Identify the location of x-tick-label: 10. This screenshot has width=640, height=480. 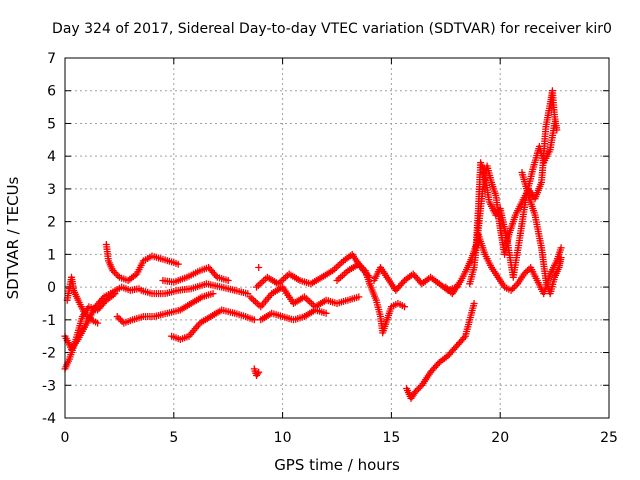
(283, 438).